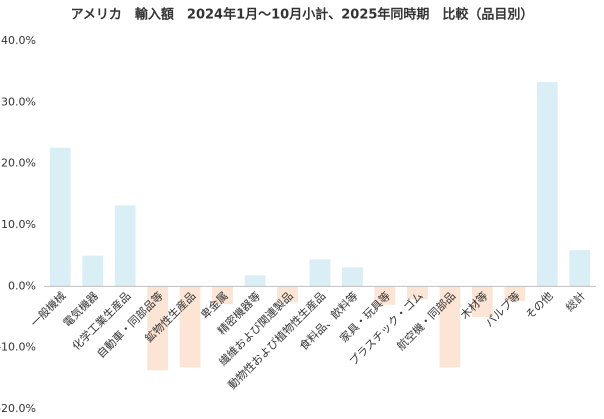 This screenshot has height=419, width=604. What do you see at coordinates (18, 347) in the screenshot?
I see `y-tick-label: -10.0%` at bounding box center [18, 347].